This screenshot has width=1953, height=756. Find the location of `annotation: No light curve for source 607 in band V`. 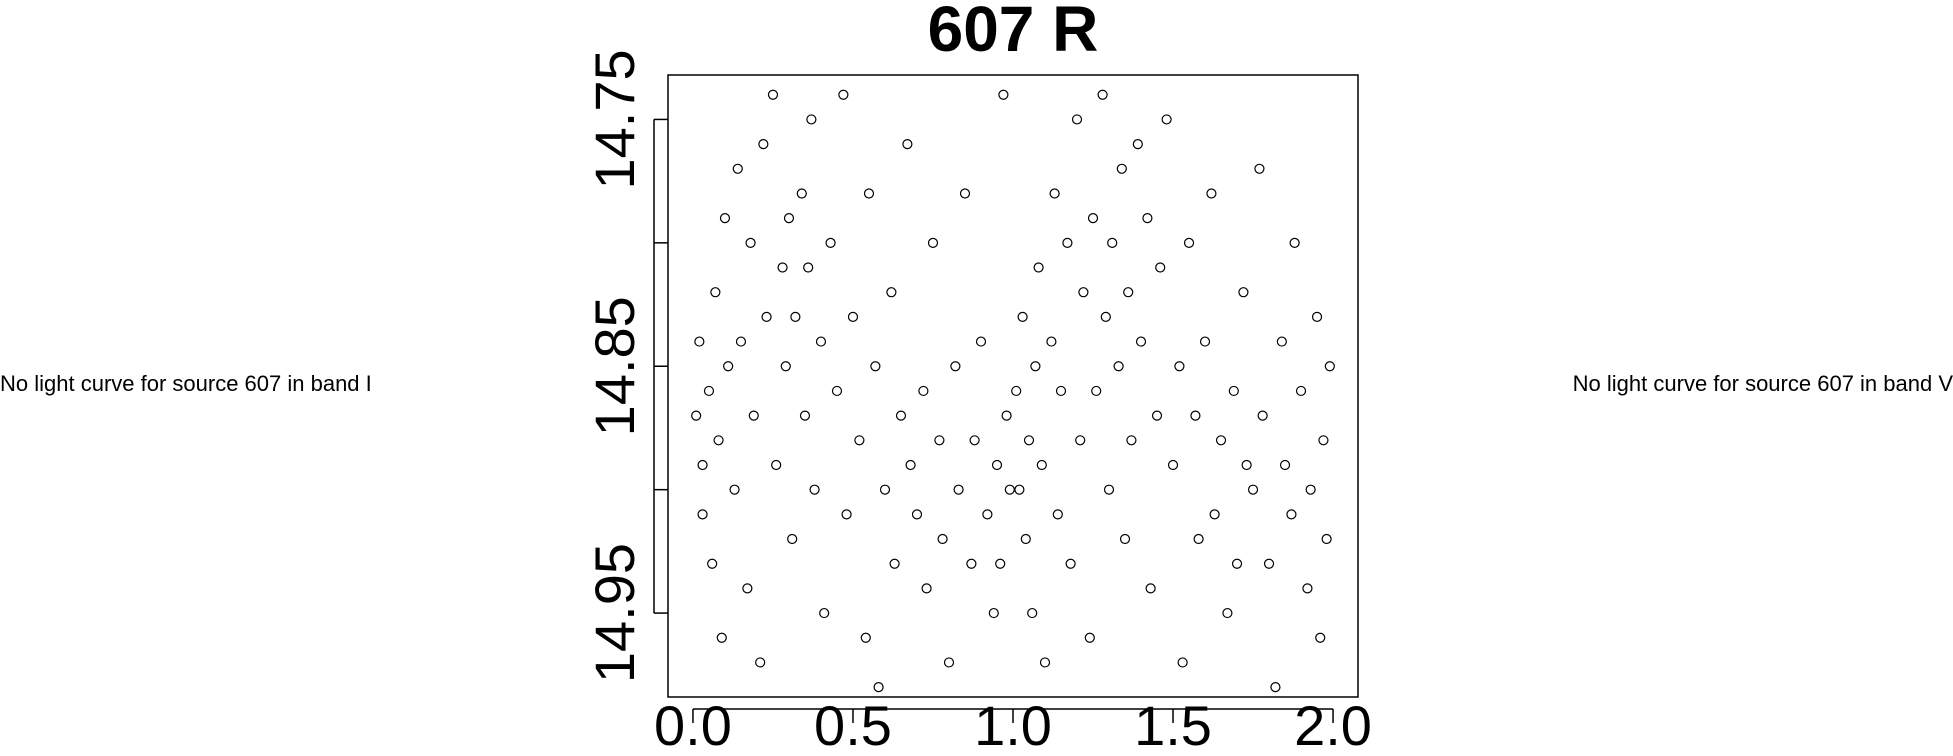

annotation: No light curve for source 607 in band V is located at coordinates (1763, 383).